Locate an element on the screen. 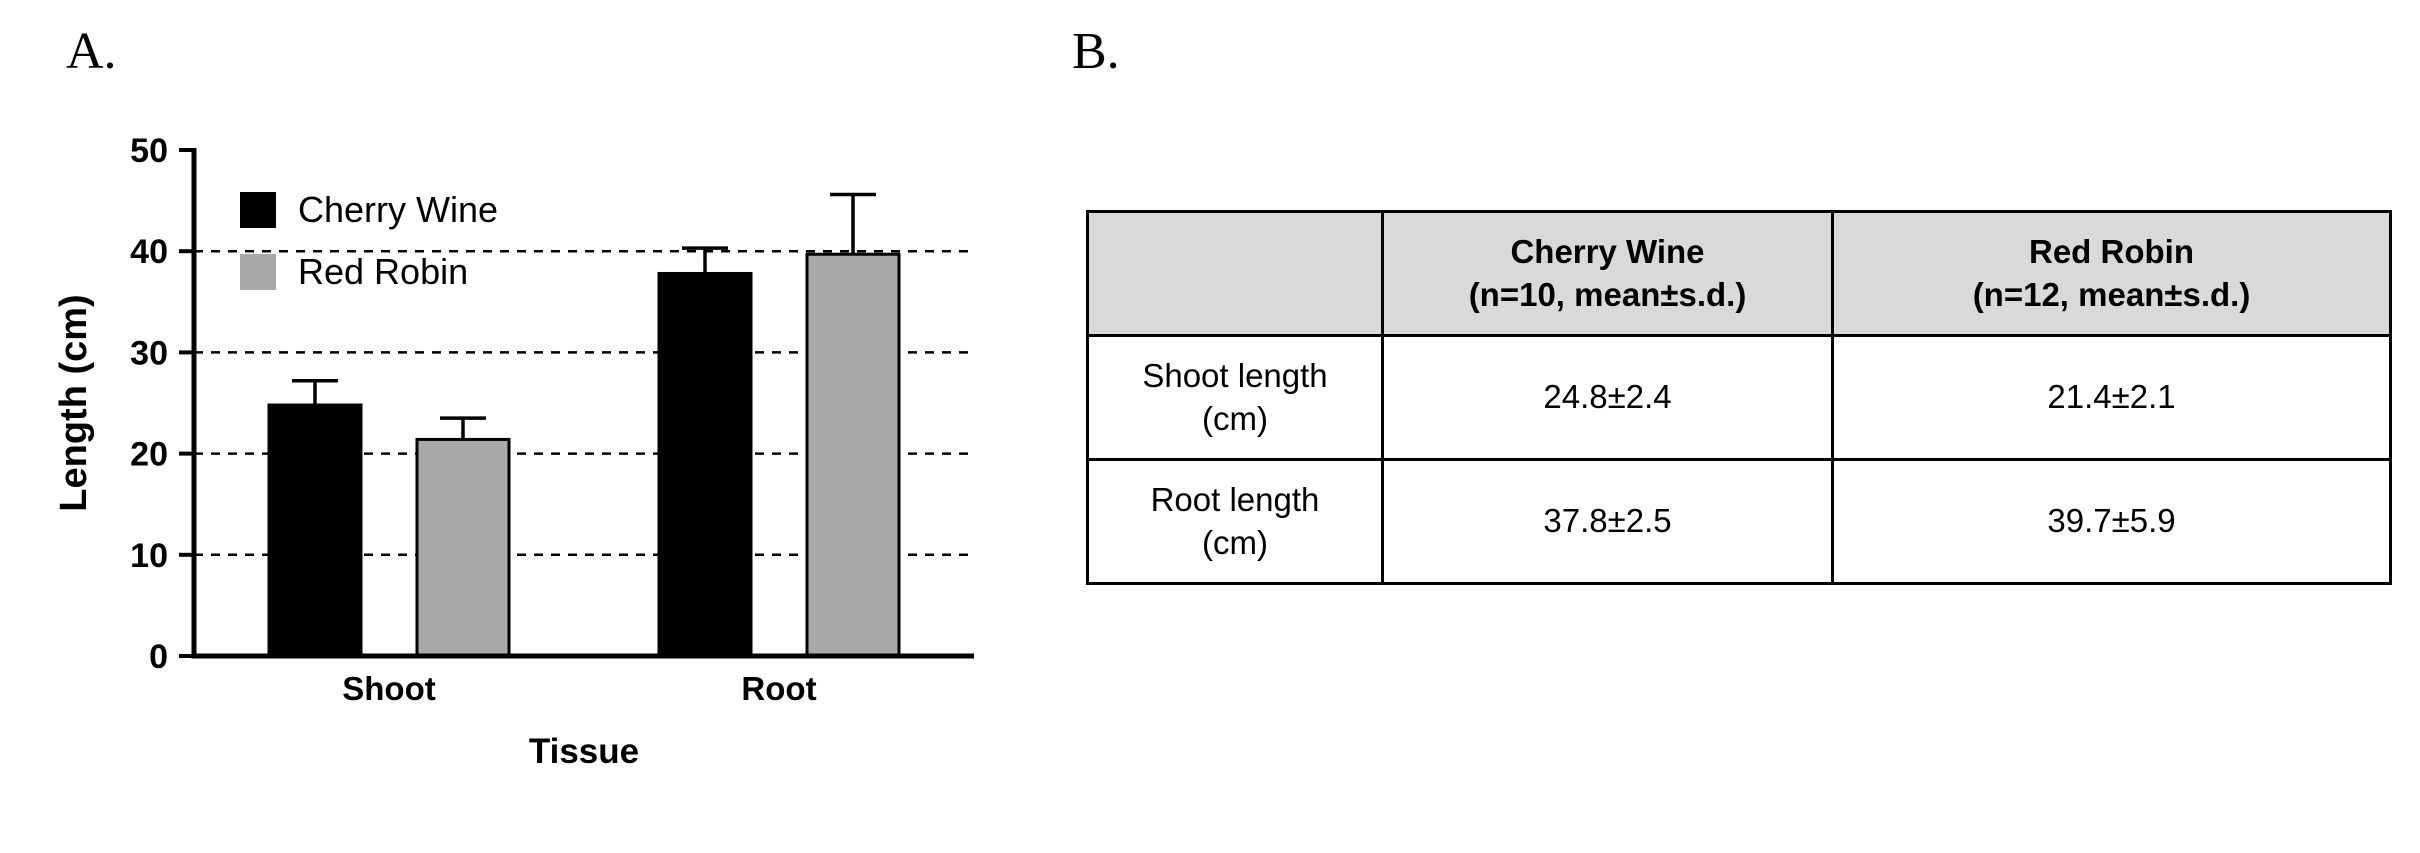 This screenshot has height=853, width=2420. y-tick-label-40: 40 is located at coordinates (149, 252).